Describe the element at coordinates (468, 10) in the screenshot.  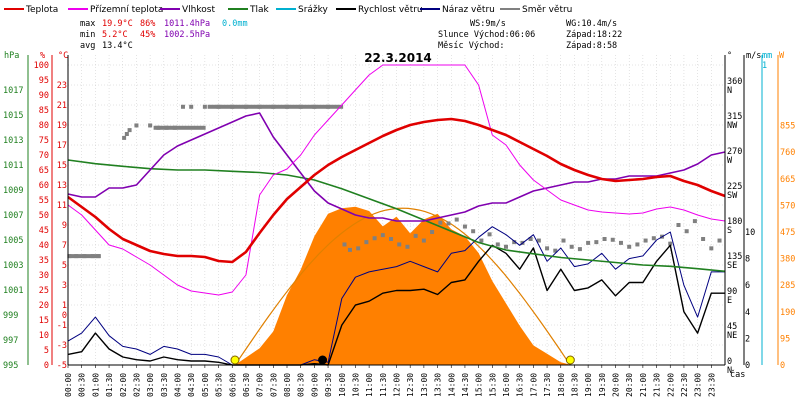
I see `legend-naraz-vetru: Náraz větru` at that location.